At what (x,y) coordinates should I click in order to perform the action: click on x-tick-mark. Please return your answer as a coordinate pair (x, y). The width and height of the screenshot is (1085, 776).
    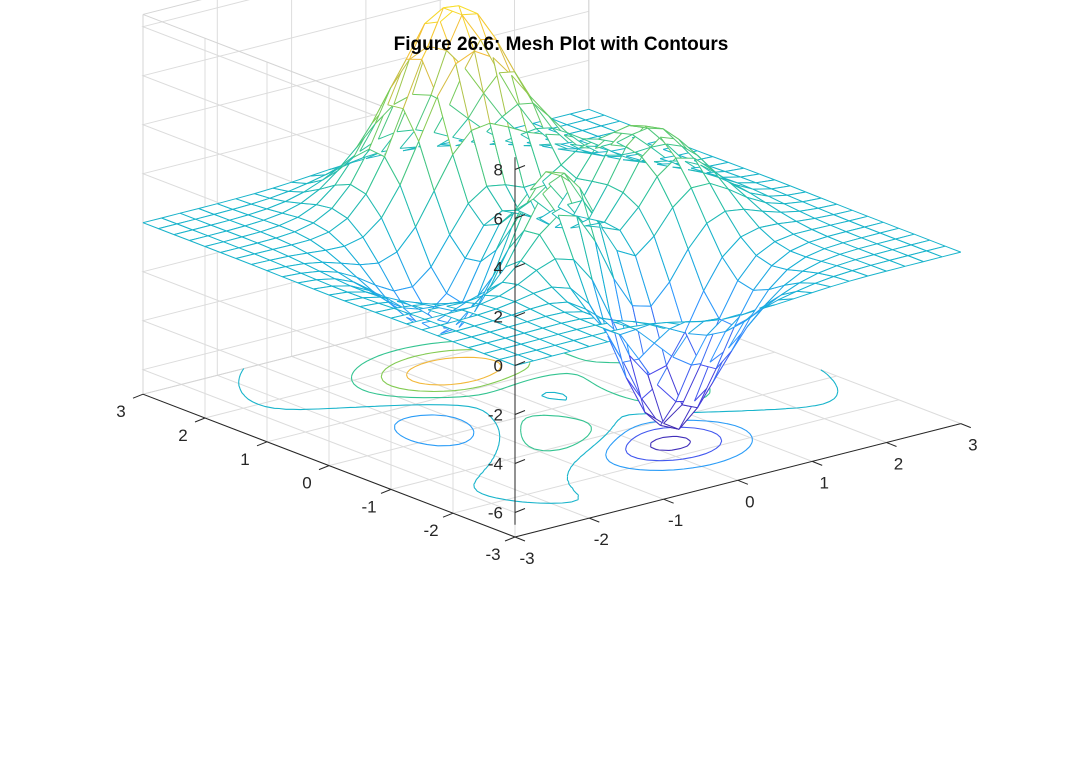
    Looking at the image, I should click on (520, 539).